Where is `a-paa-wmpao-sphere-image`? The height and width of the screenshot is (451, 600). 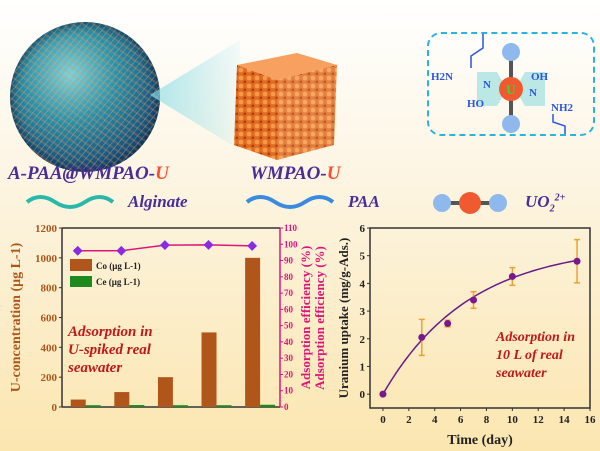 a-paa-wmpao-sphere-image is located at coordinates (85, 97).